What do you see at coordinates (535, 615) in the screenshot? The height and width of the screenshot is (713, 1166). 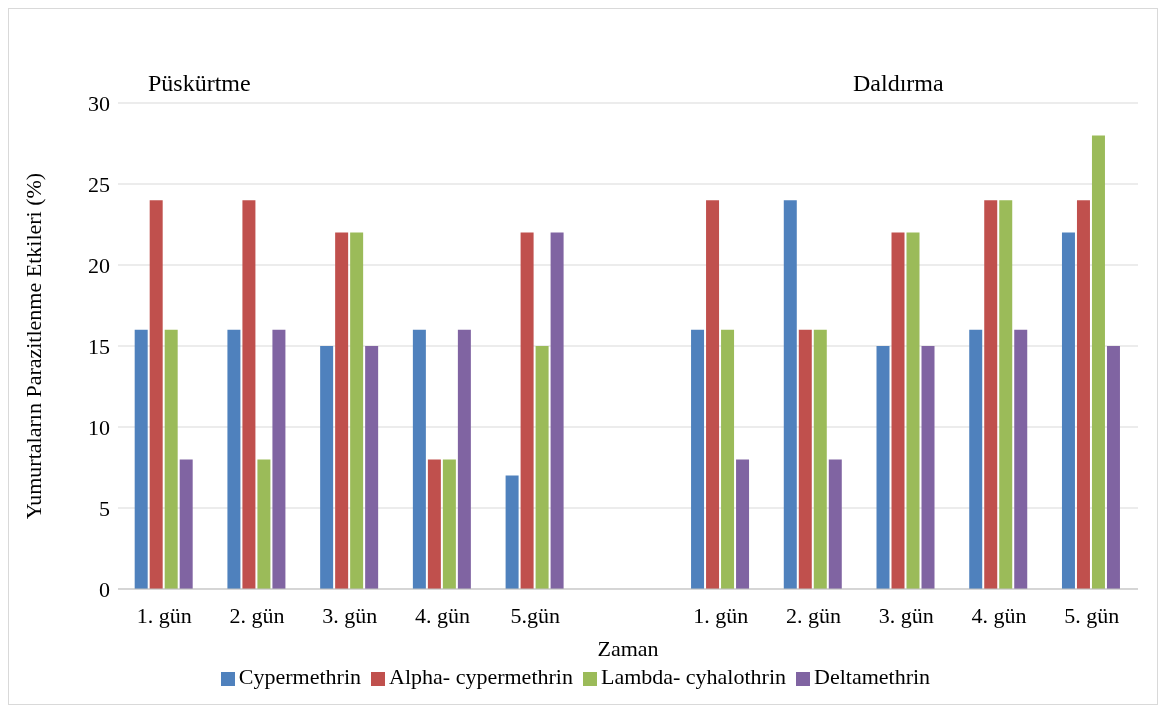 I see `x-tick-label: 5.gün` at bounding box center [535, 615].